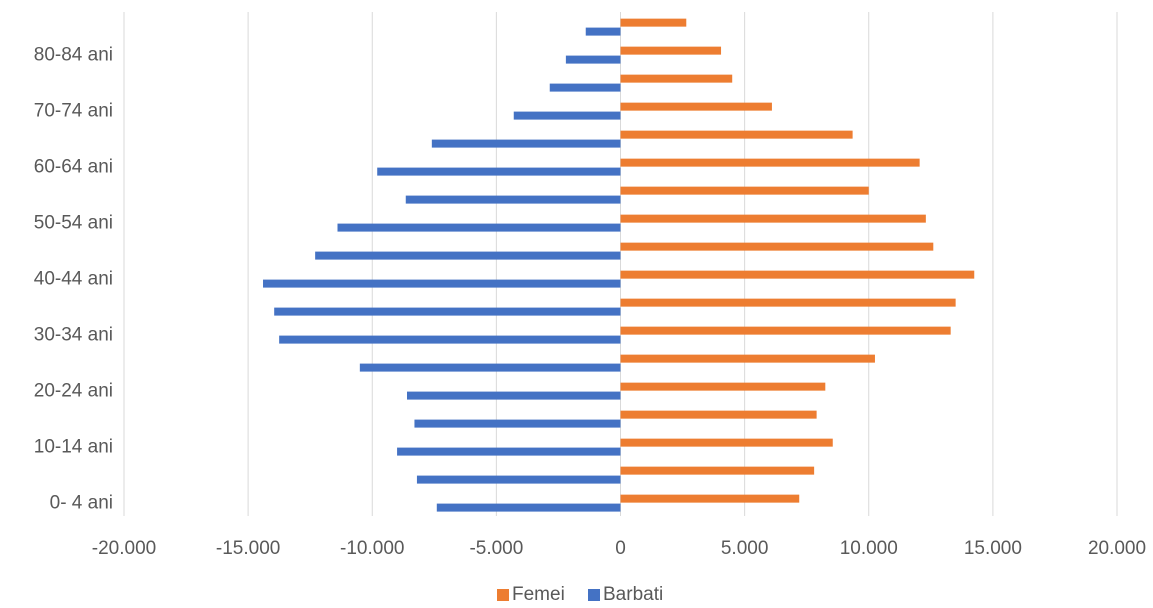 This screenshot has width=1153, height=608. Describe the element at coordinates (372, 548) in the screenshot. I see `x-tick-label: -10.000` at that location.